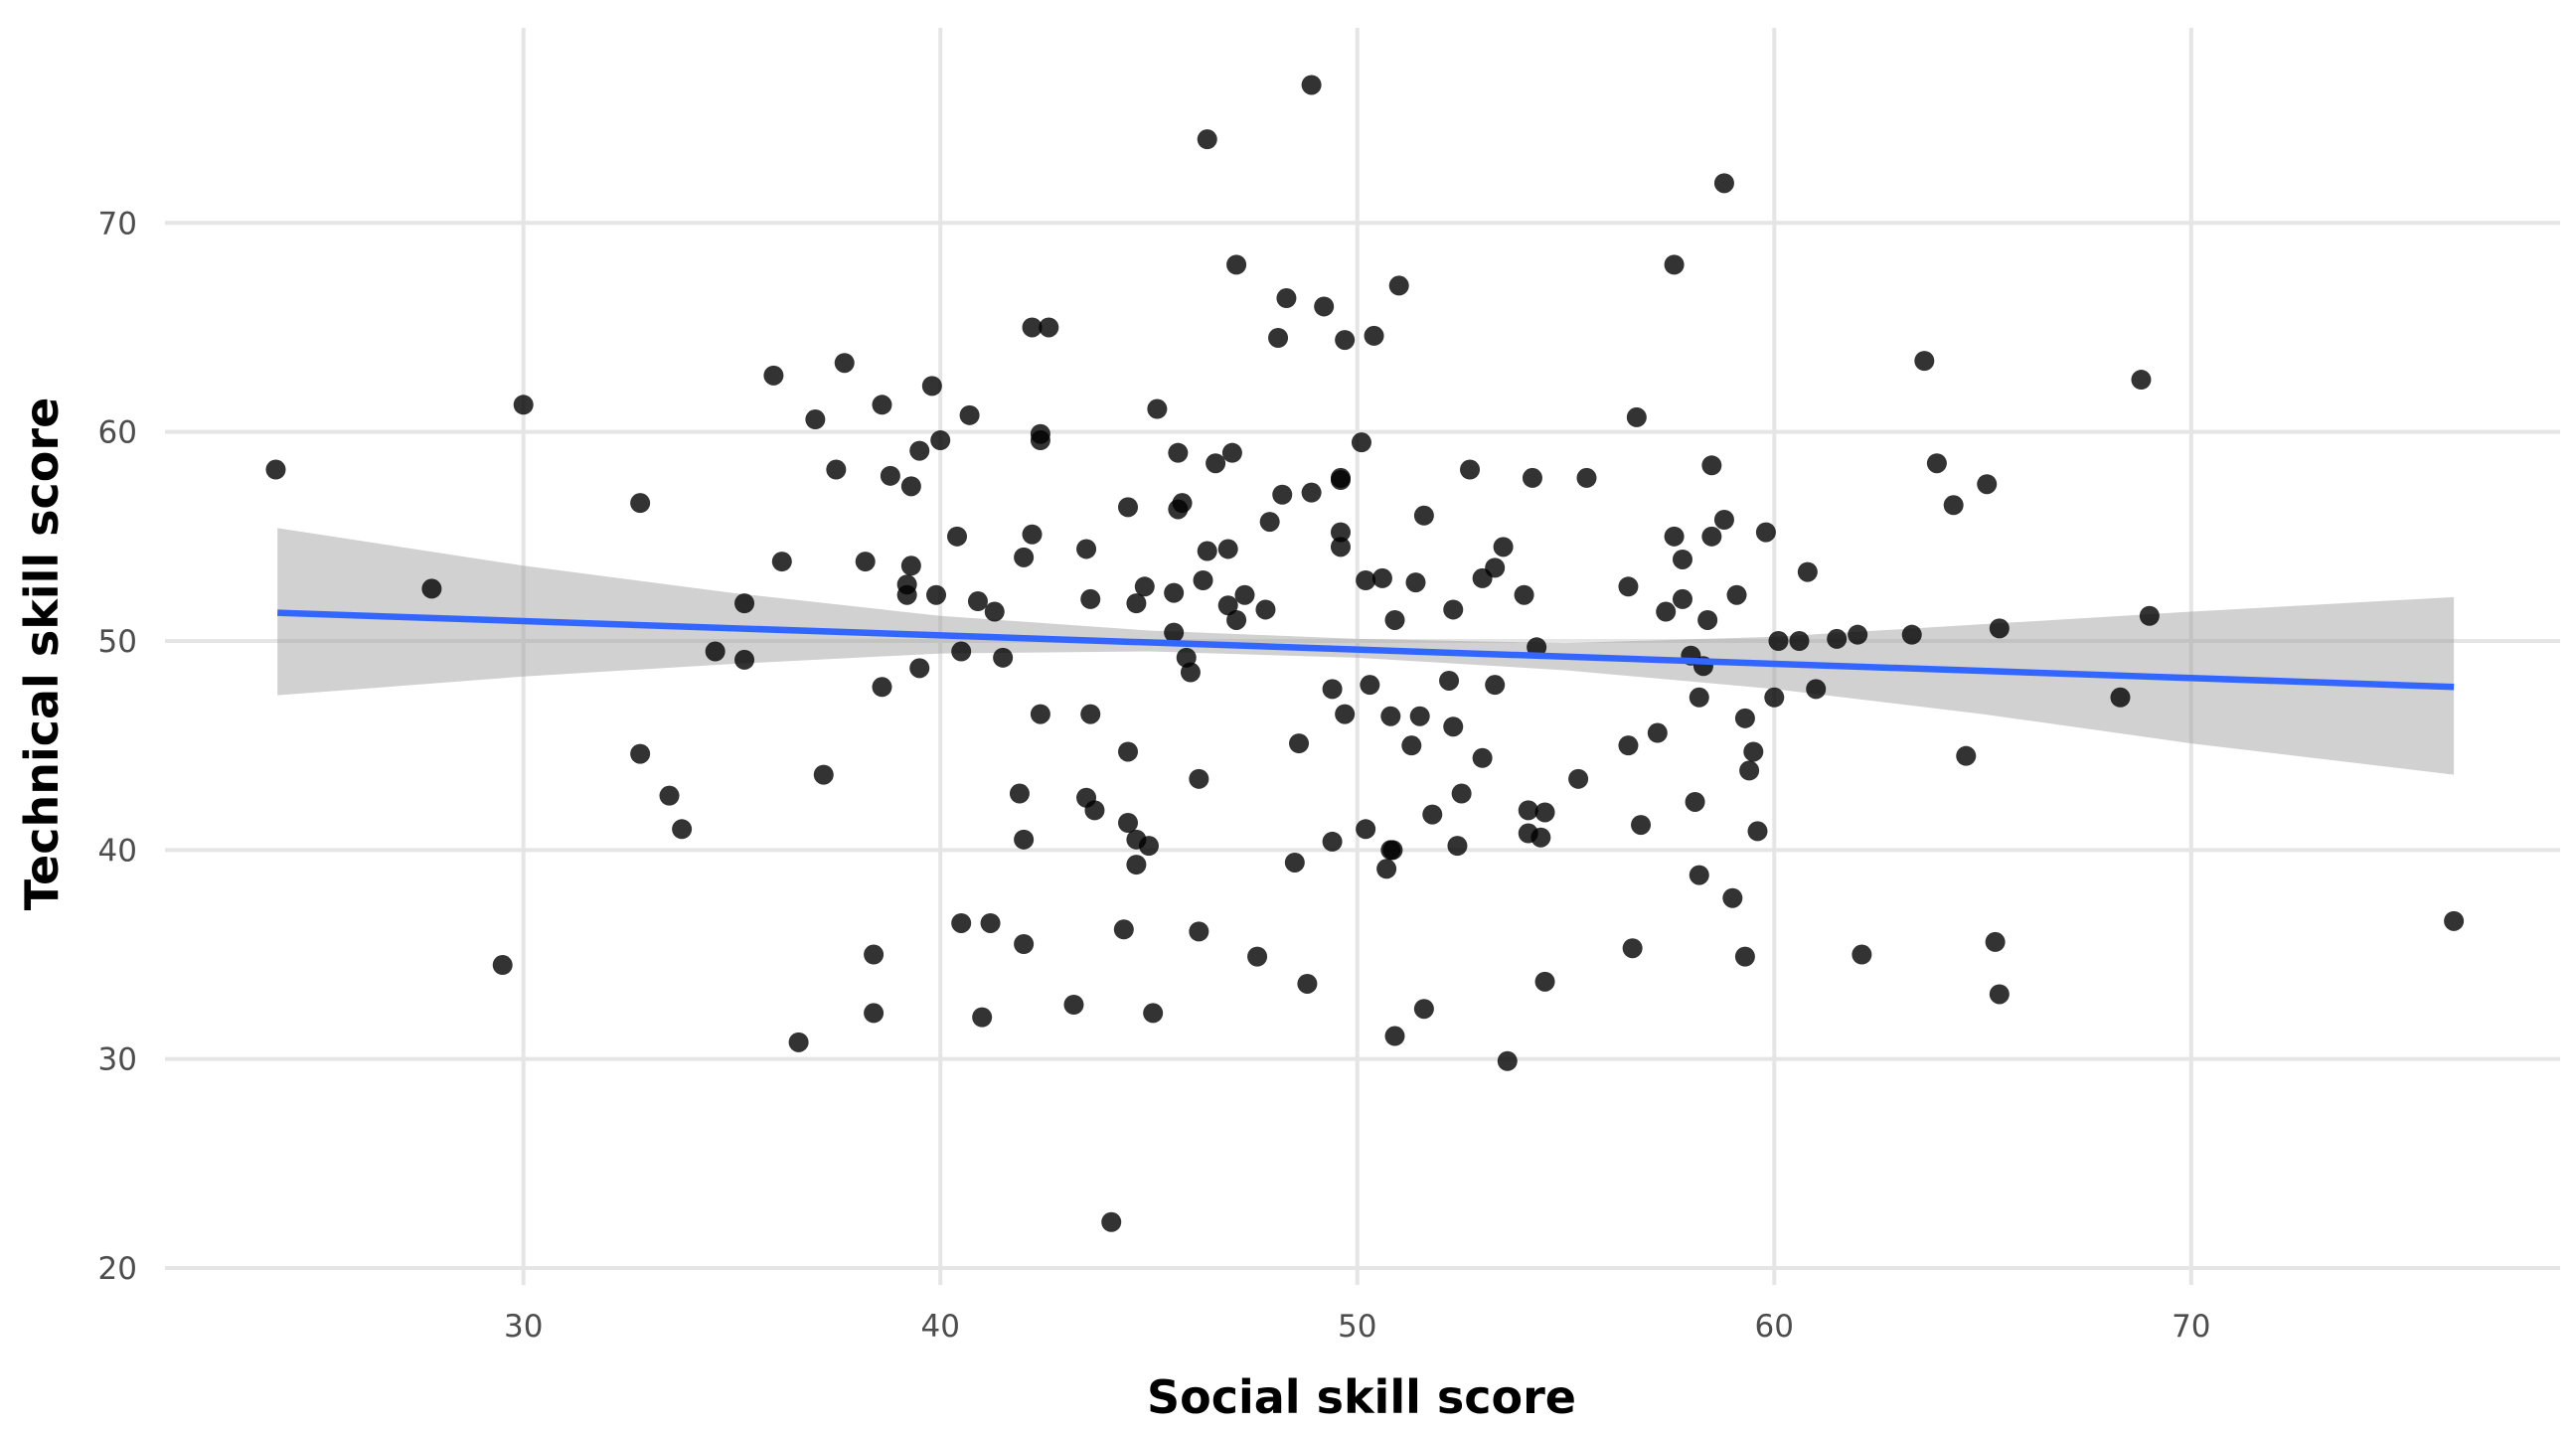  Describe the element at coordinates (42, 654) in the screenshot. I see `y-axis-title: Technical skill score` at that location.